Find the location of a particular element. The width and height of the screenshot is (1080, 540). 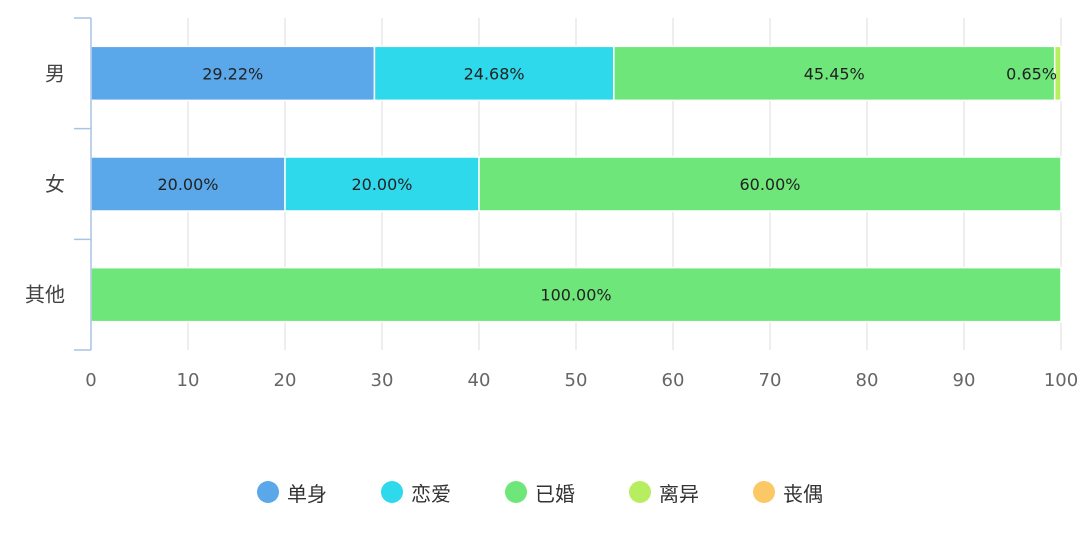

legend: 单身 恋爱 已婚 离异 丧偶 is located at coordinates (540, 492).